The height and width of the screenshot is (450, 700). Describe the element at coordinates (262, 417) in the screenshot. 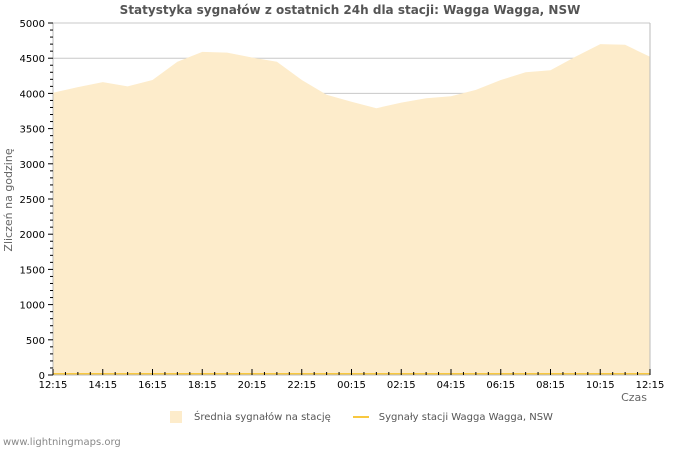

I see `legend-average-label: Średnia sygnałów na stację` at that location.